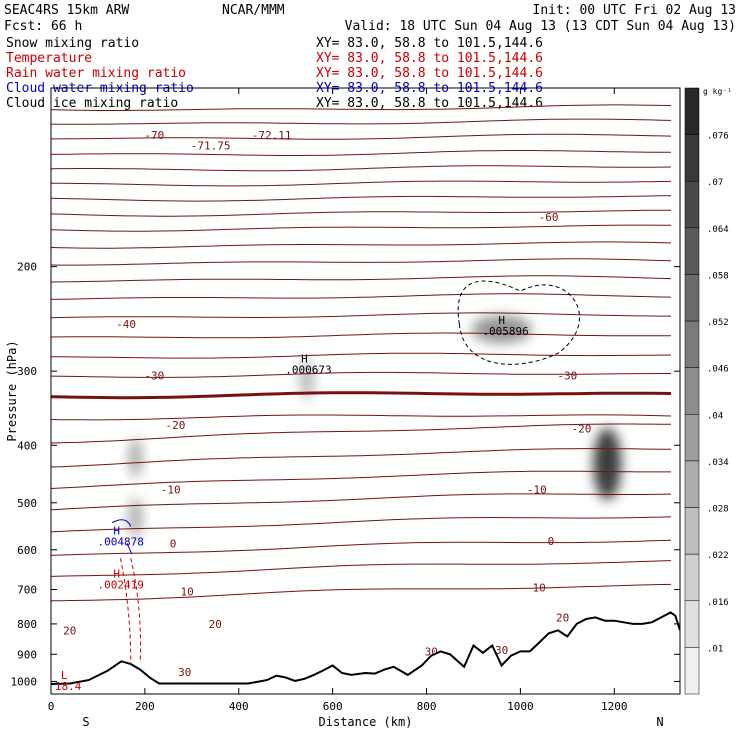  What do you see at coordinates (718, 230) in the screenshot?
I see `colorbar-level-label: .064` at bounding box center [718, 230].